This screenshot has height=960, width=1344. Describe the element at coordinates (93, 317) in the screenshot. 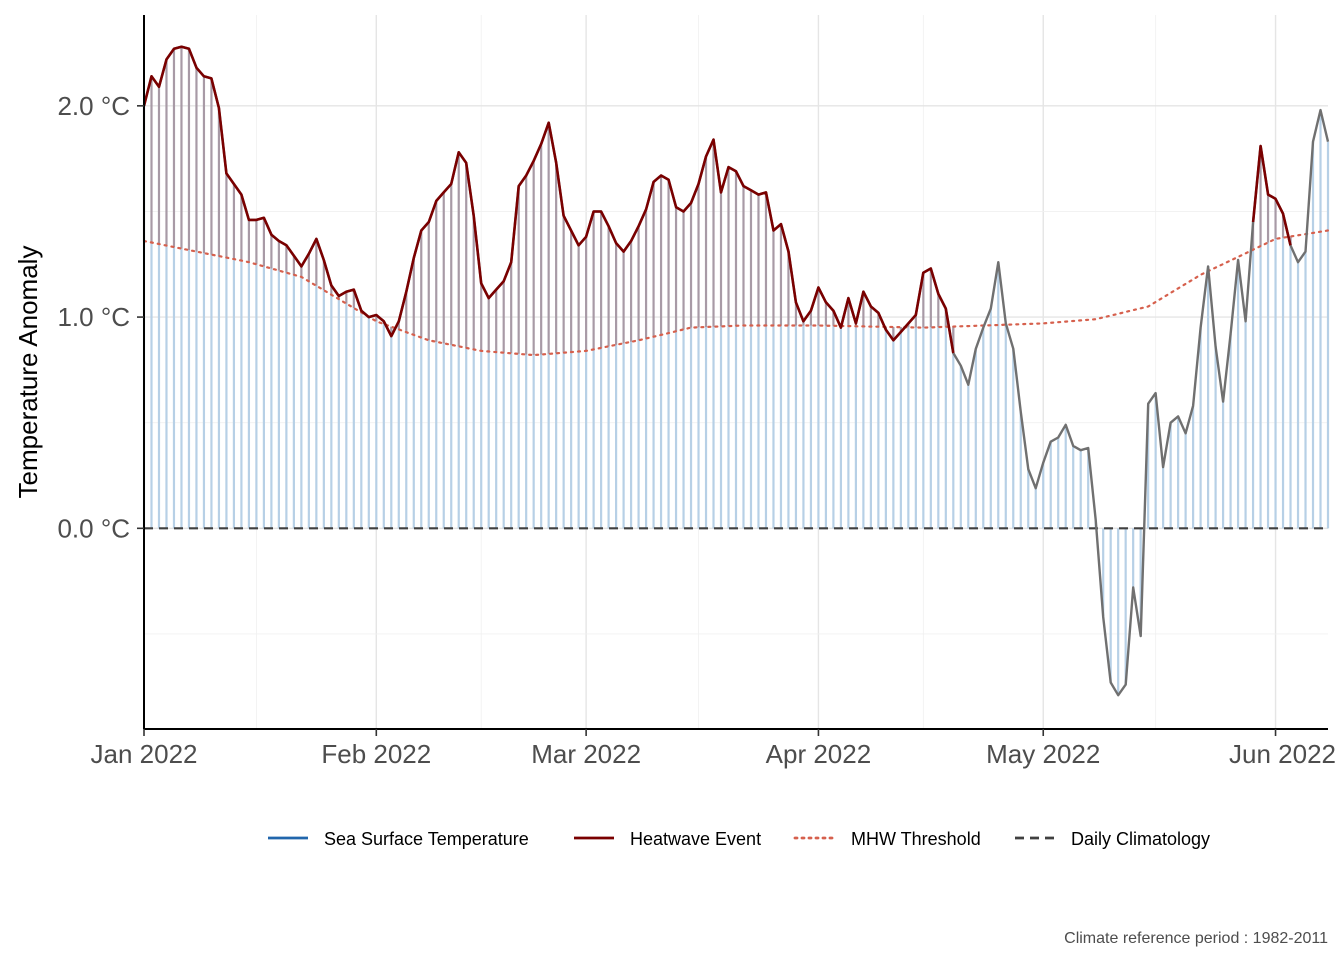

I see `y-tick-label: 1.0 °C` at that location.